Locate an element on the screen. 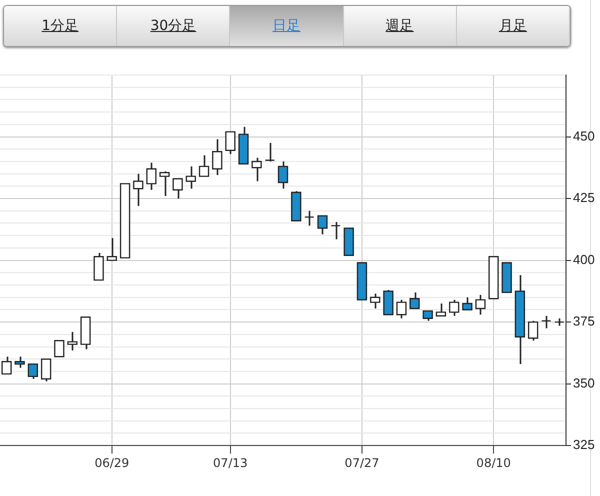 This screenshot has width=600, height=496. text: 週足 is located at coordinates (400, 26).